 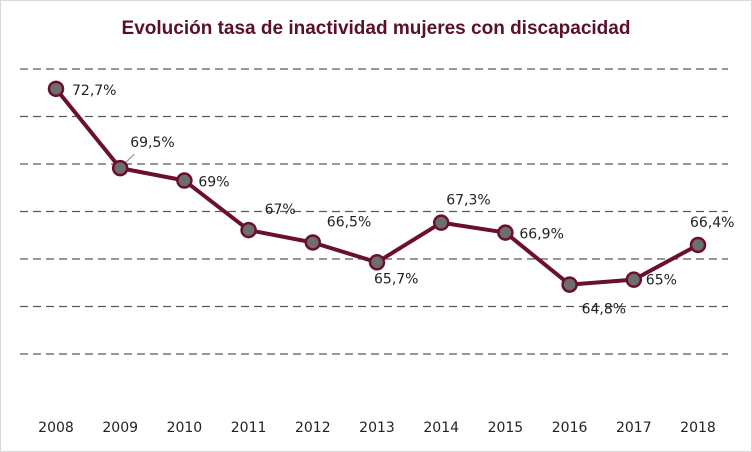 What do you see at coordinates (185, 428) in the screenshot?
I see `x-tick-2010: 2010` at bounding box center [185, 428].